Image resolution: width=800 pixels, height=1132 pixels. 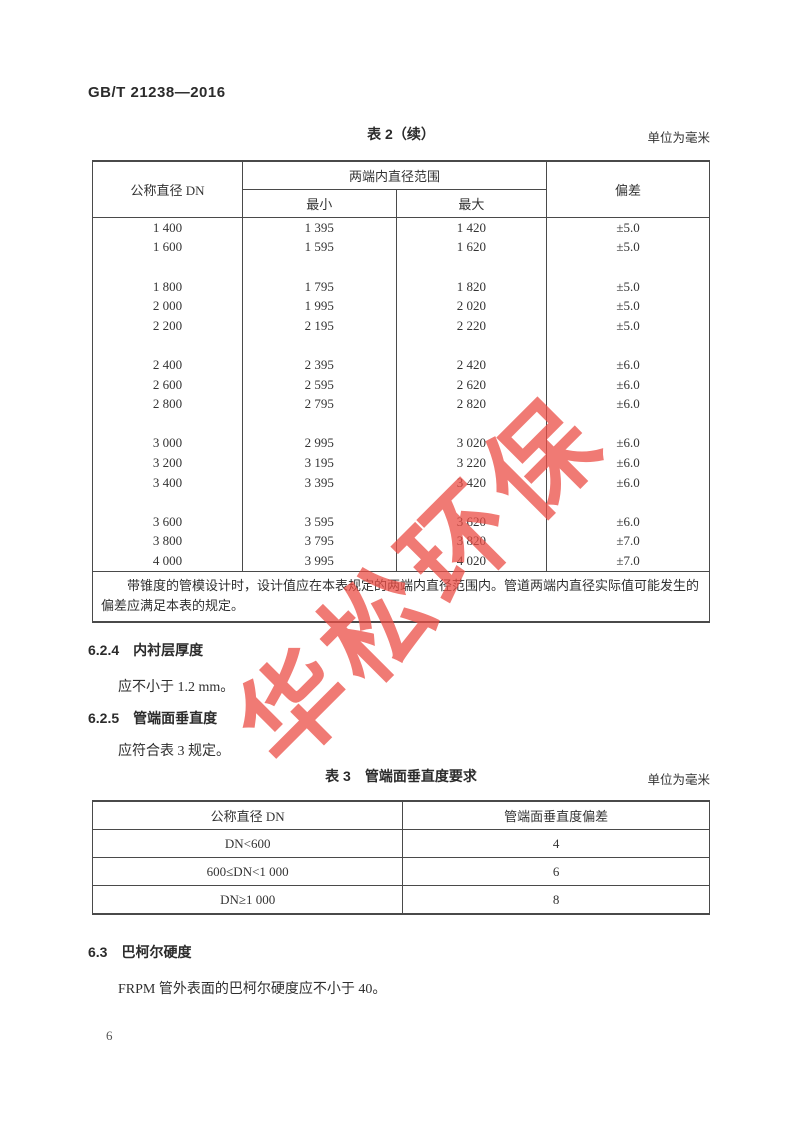 What do you see at coordinates (471, 443) in the screenshot?
I see `table2-cell: 3 020` at bounding box center [471, 443].